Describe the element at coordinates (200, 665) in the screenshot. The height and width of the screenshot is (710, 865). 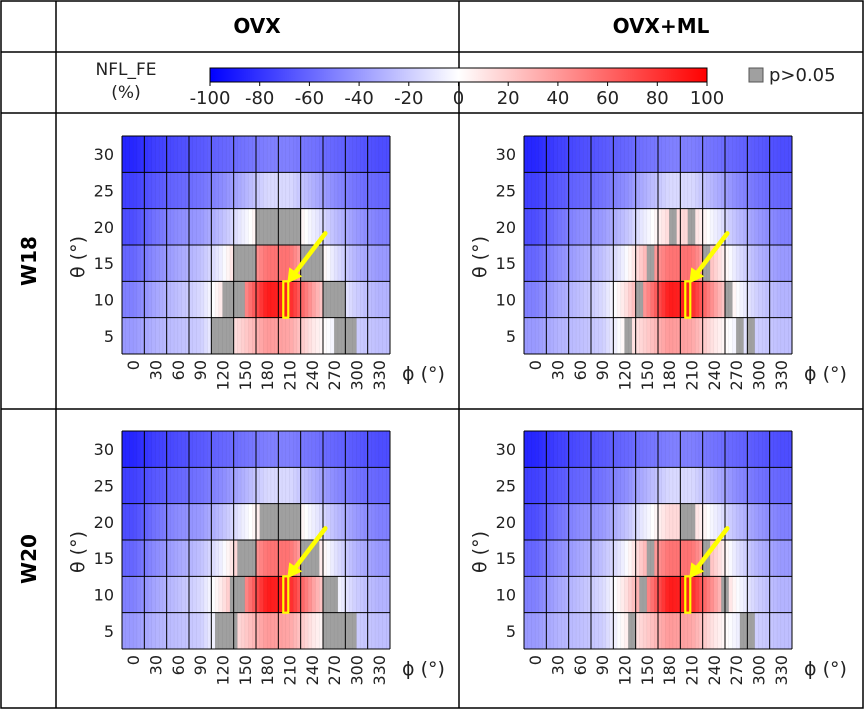
I see `x-tick-label: 90` at that location.